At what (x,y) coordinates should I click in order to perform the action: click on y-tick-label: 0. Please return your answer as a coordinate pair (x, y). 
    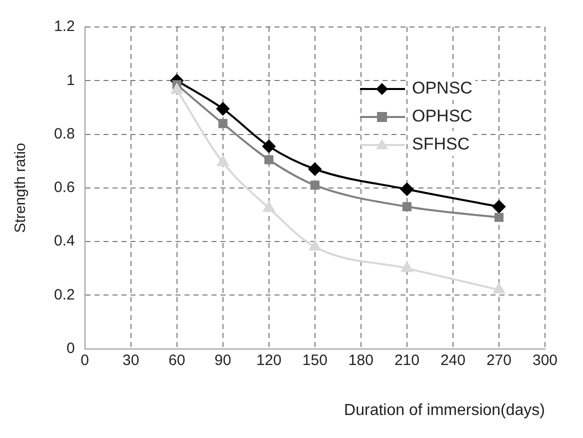
    Looking at the image, I should click on (70, 348).